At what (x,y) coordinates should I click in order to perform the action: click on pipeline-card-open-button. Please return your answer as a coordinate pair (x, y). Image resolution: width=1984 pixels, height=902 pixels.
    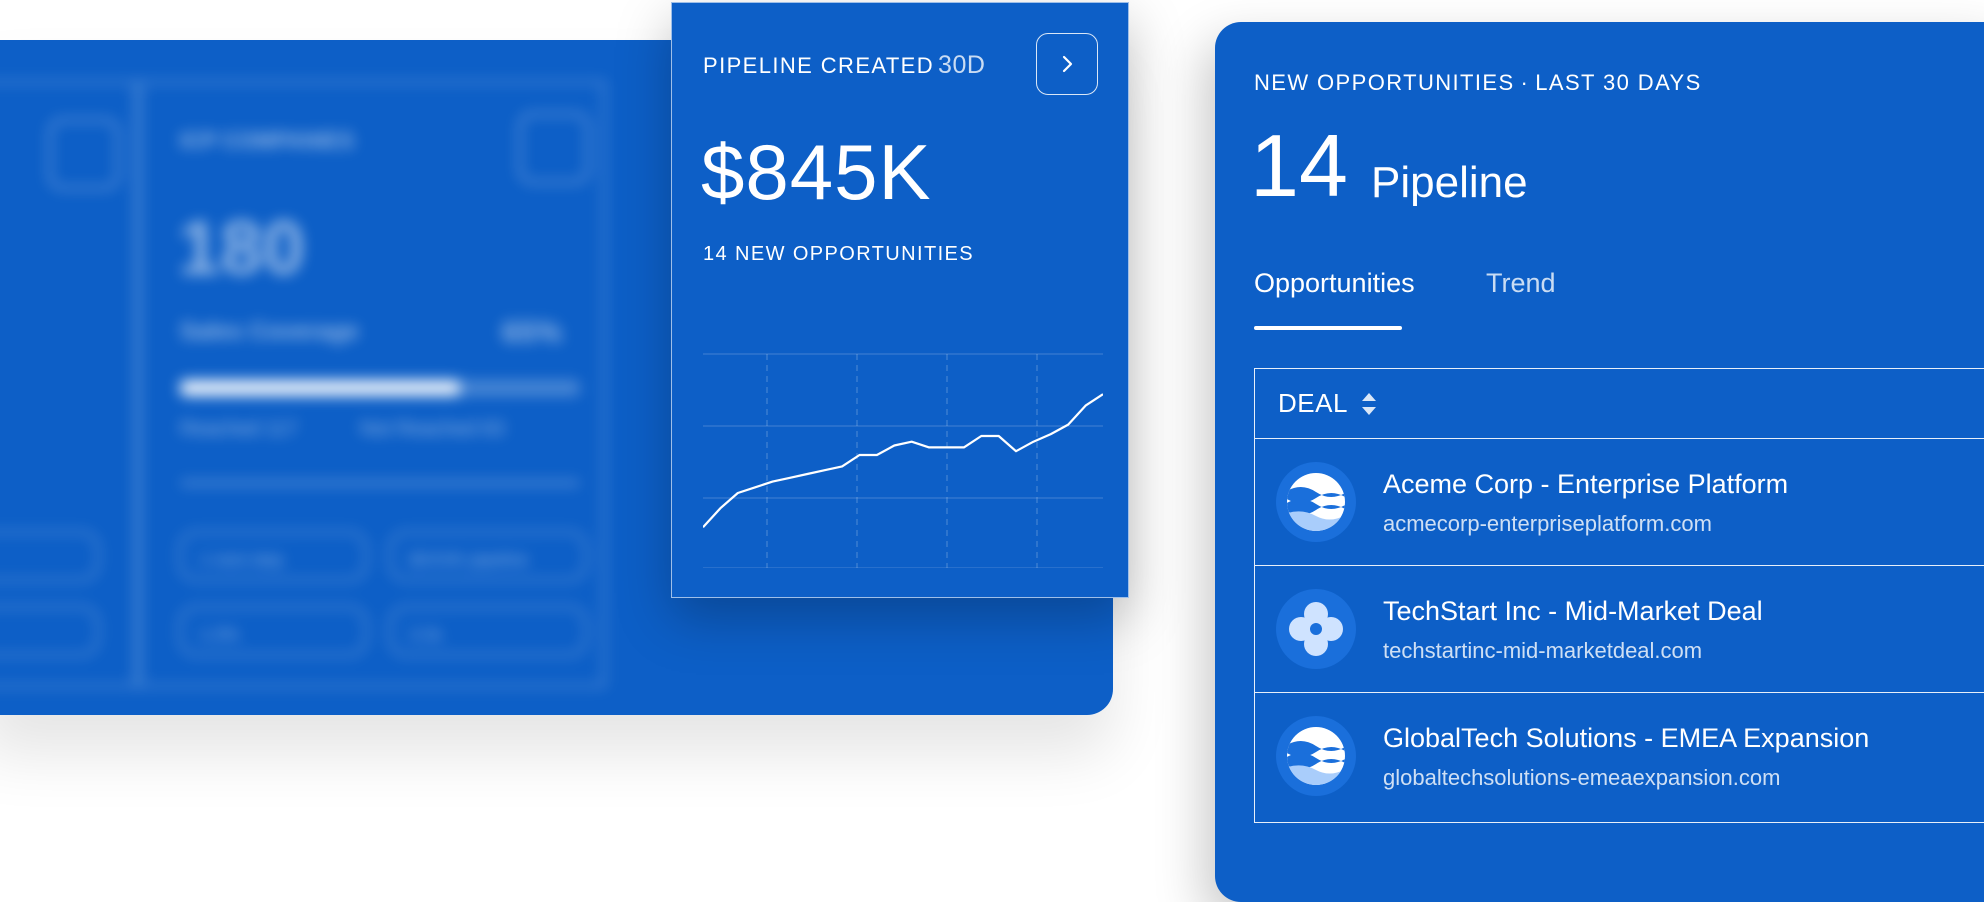
    Looking at the image, I should click on (1067, 64).